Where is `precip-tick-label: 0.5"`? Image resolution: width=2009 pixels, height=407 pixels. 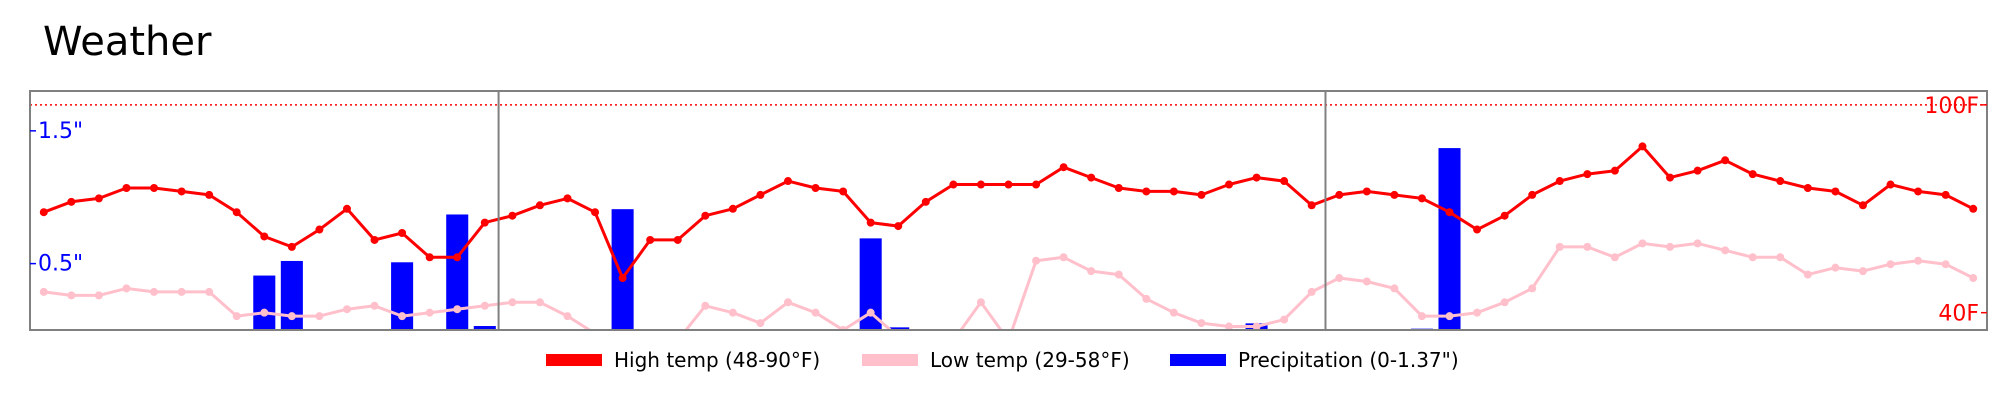
precip-tick-label: 0.5" is located at coordinates (60, 264).